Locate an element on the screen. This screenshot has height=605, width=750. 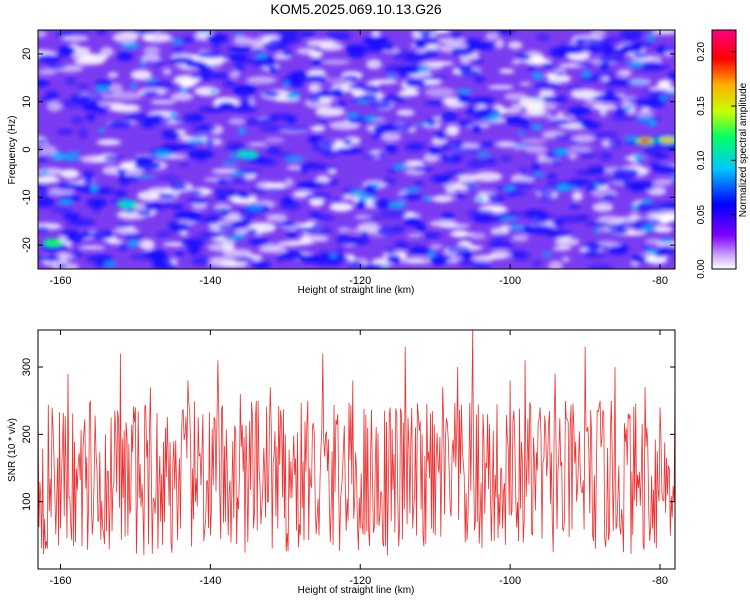
top-y-tick-label: 10 is located at coordinates (27, 102).